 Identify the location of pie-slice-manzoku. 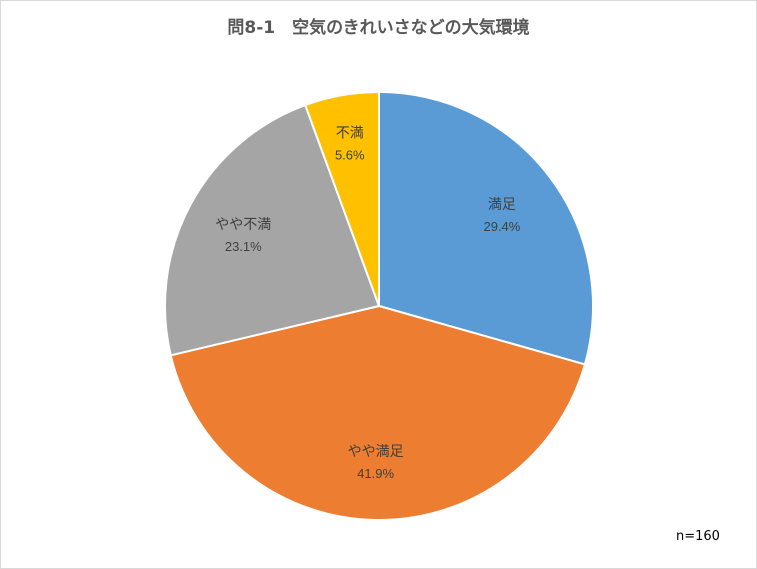
(486, 228).